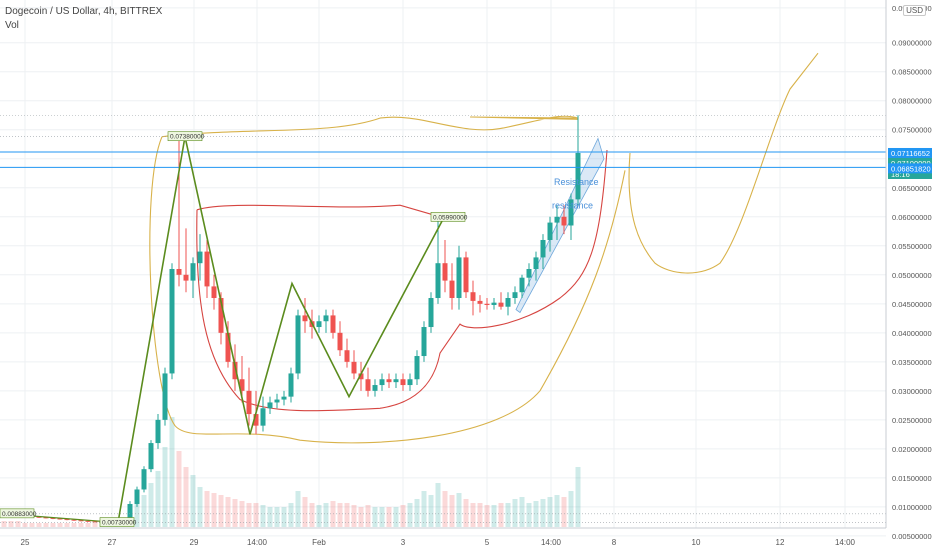 The height and width of the screenshot is (555, 932). What do you see at coordinates (912, 275) in the screenshot?
I see `price-tick-label: 0.05000000` at bounding box center [912, 275].